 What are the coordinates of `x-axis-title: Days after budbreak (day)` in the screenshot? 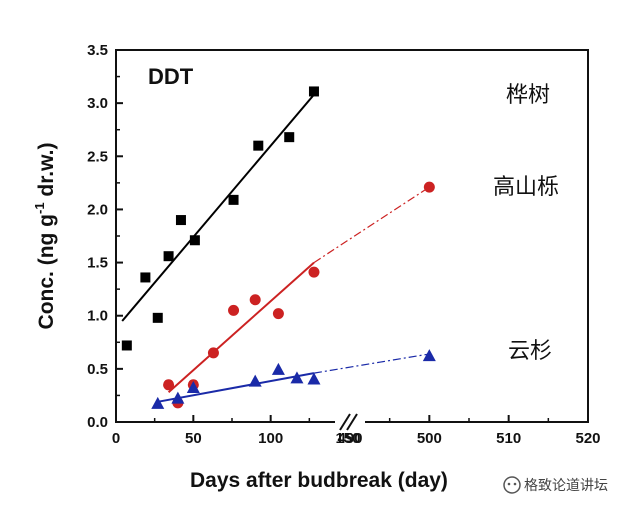 It's located at (319, 480).